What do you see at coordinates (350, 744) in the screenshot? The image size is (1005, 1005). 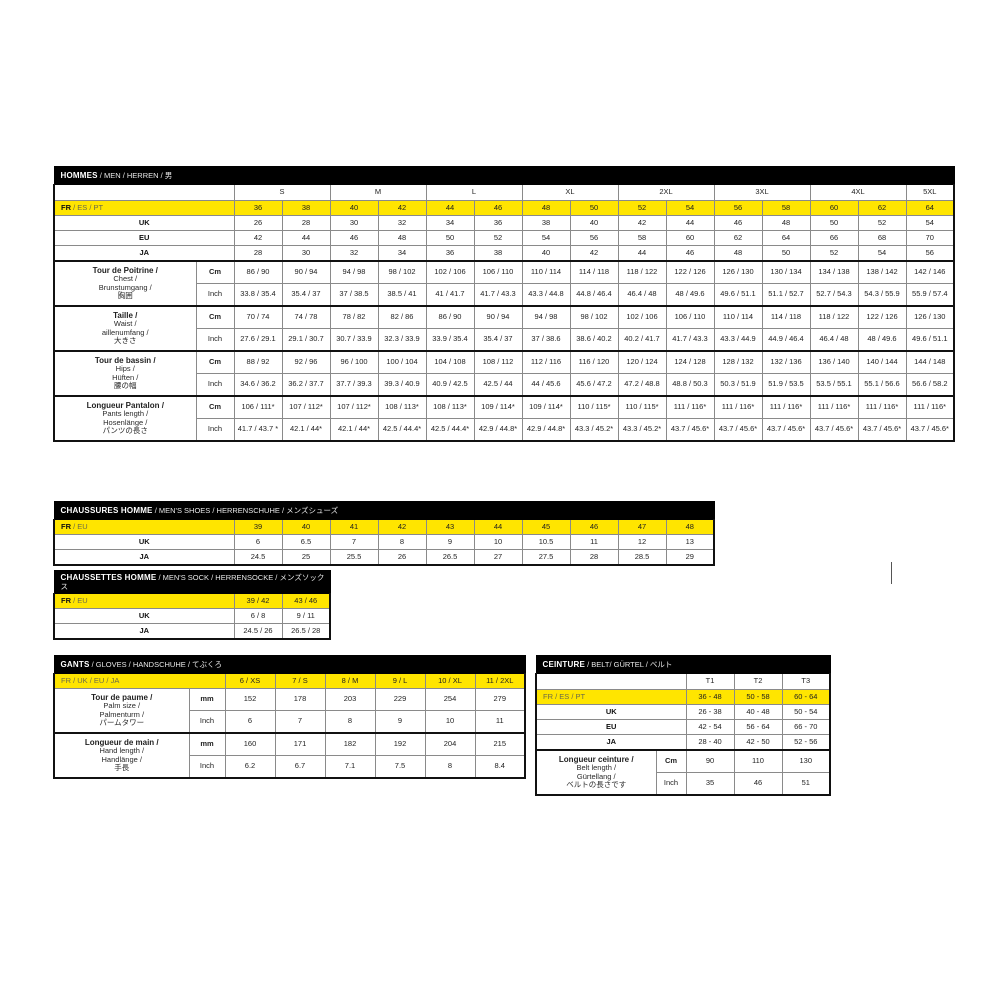 I see `gloves-cell: 182` at bounding box center [350, 744].